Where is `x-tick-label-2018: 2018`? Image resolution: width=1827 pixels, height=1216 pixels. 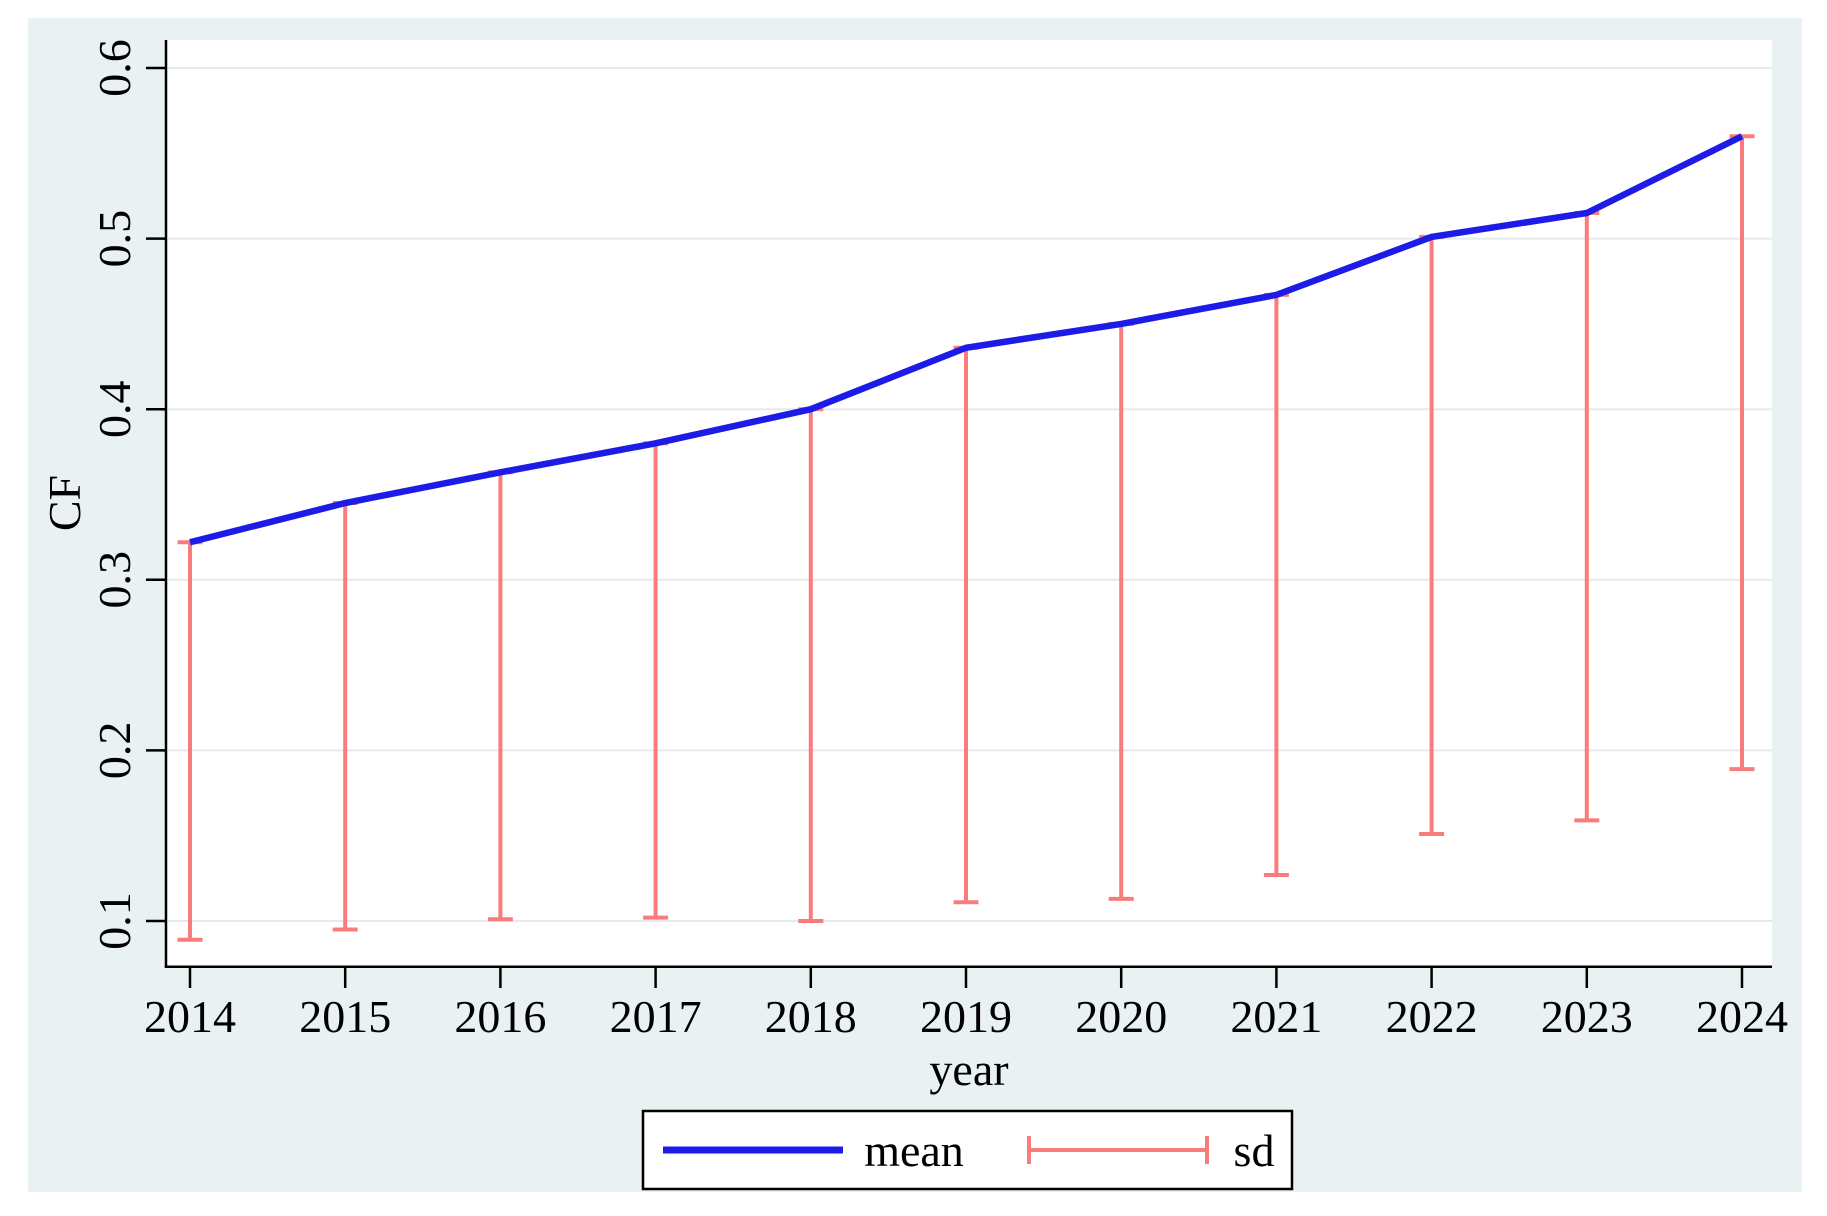 x-tick-label-2018: 2018 is located at coordinates (811, 1016).